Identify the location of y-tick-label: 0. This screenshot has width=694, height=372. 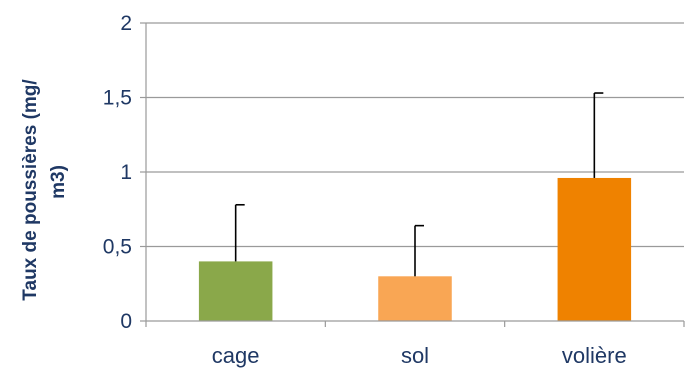
(126, 321).